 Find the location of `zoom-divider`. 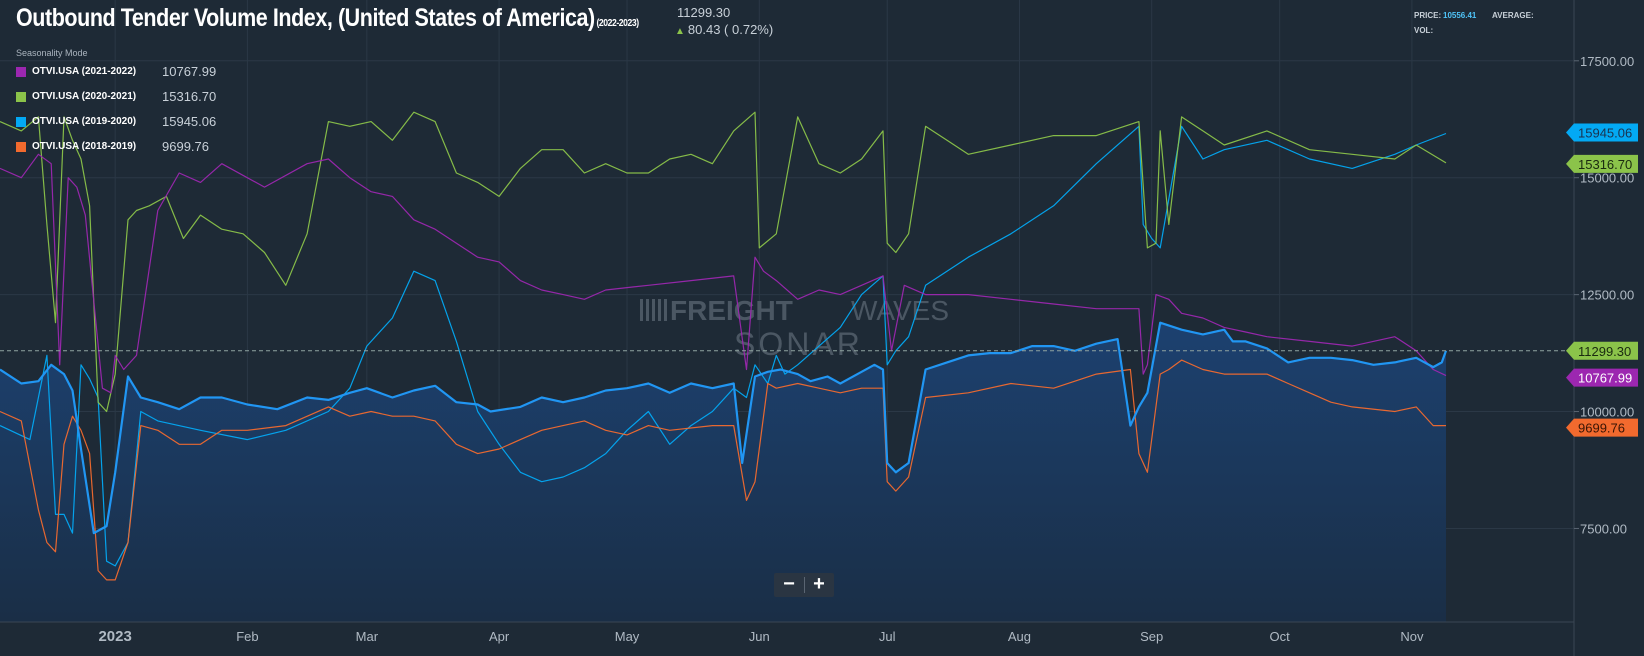

zoom-divider is located at coordinates (804, 585).